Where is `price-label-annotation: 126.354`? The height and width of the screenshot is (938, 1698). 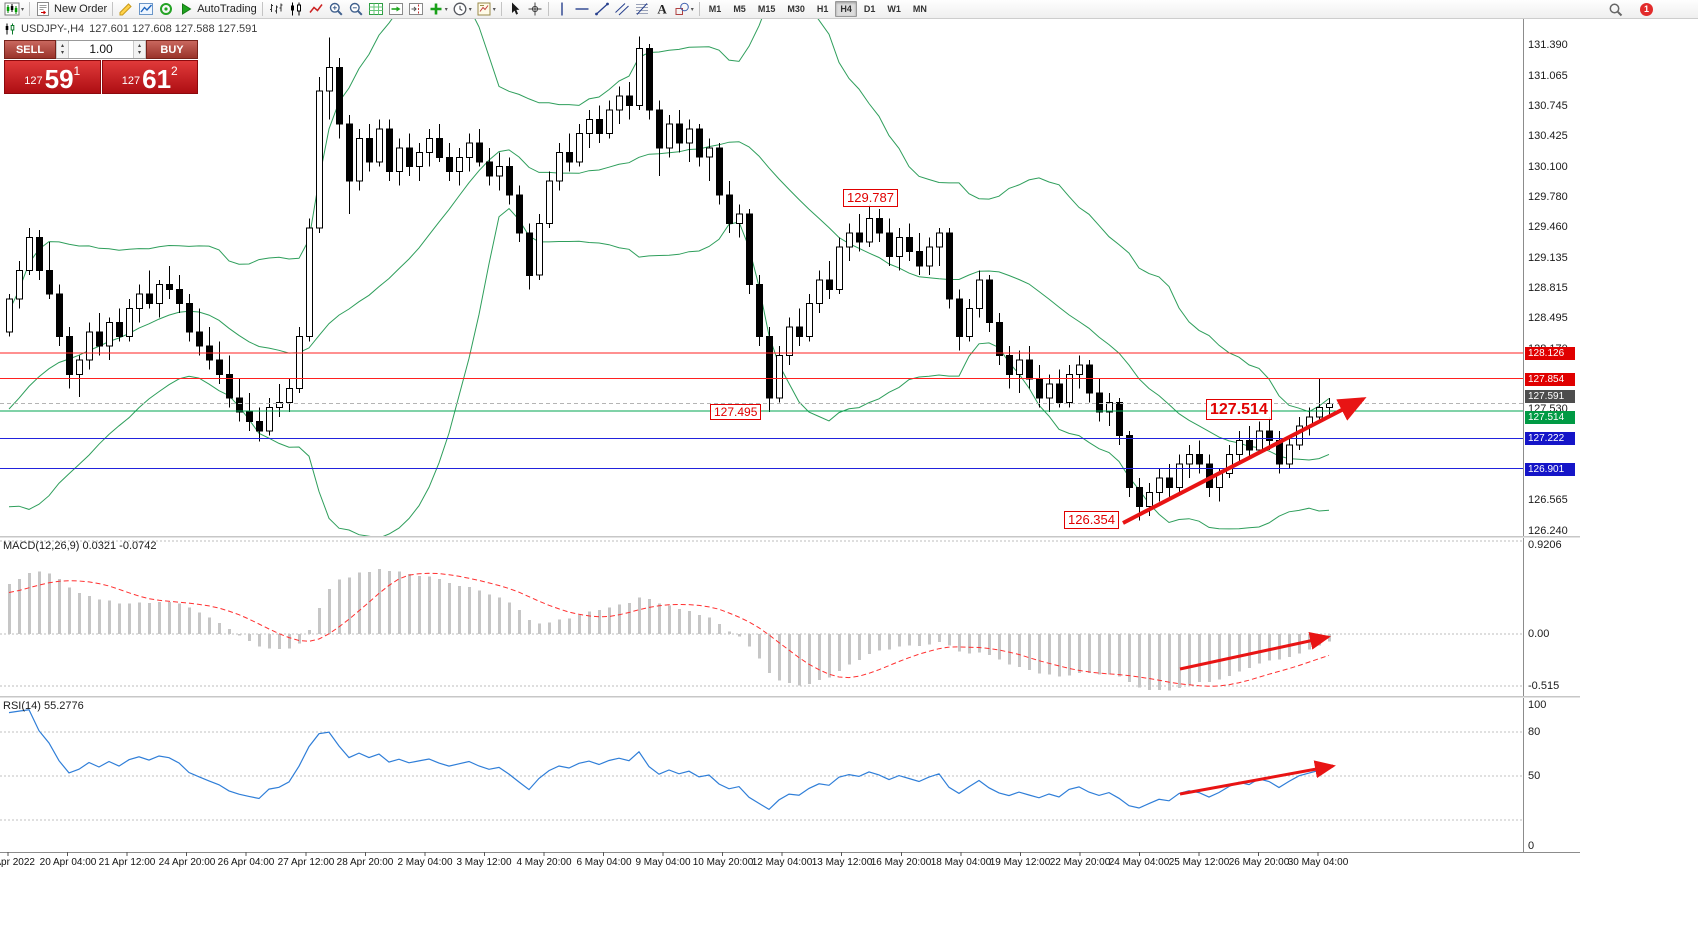 price-label-annotation: 126.354 is located at coordinates (1091, 520).